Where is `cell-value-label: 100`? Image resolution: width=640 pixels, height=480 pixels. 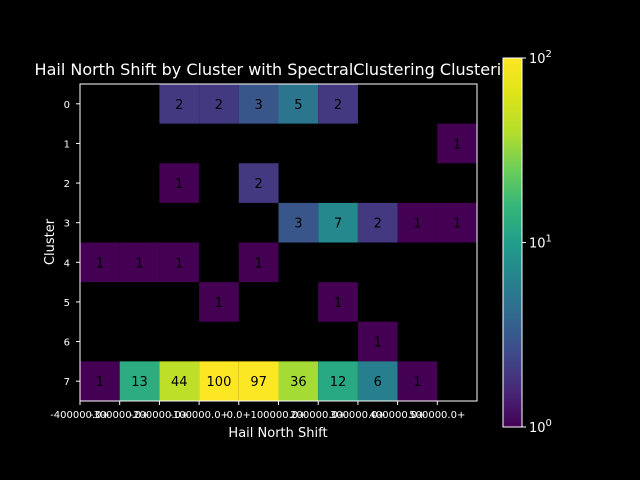
cell-value-label: 100 is located at coordinates (219, 382).